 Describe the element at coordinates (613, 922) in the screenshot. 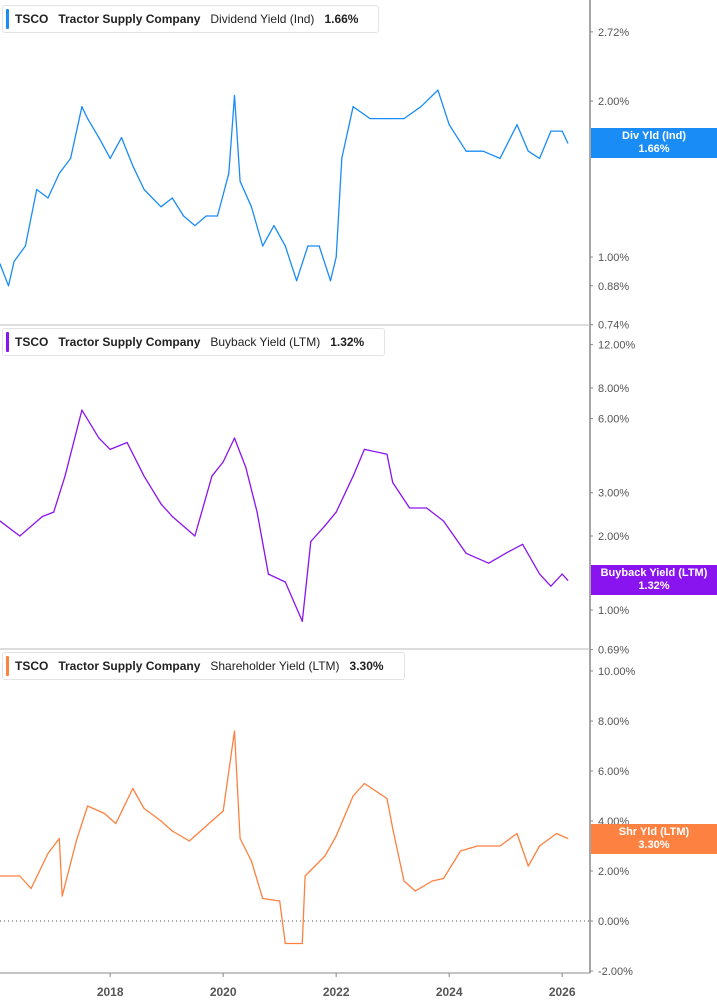

I see `y-tick-label: 0.00%` at that location.